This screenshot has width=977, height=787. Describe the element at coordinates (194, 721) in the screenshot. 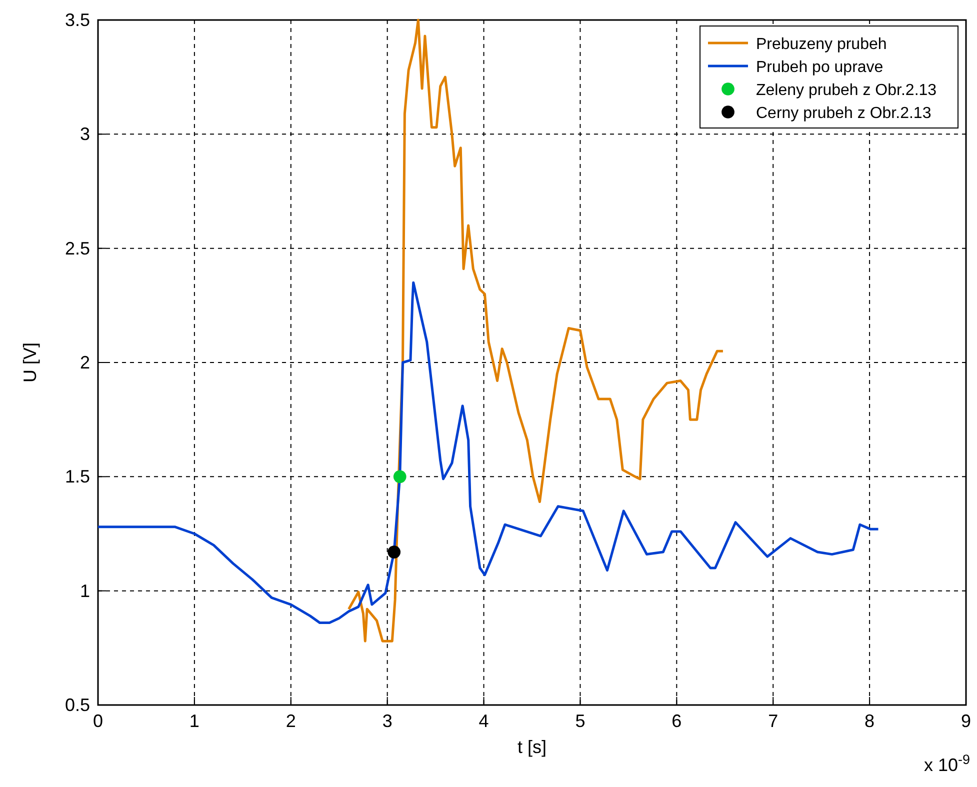

I see `x-tick-label: 1` at that location.